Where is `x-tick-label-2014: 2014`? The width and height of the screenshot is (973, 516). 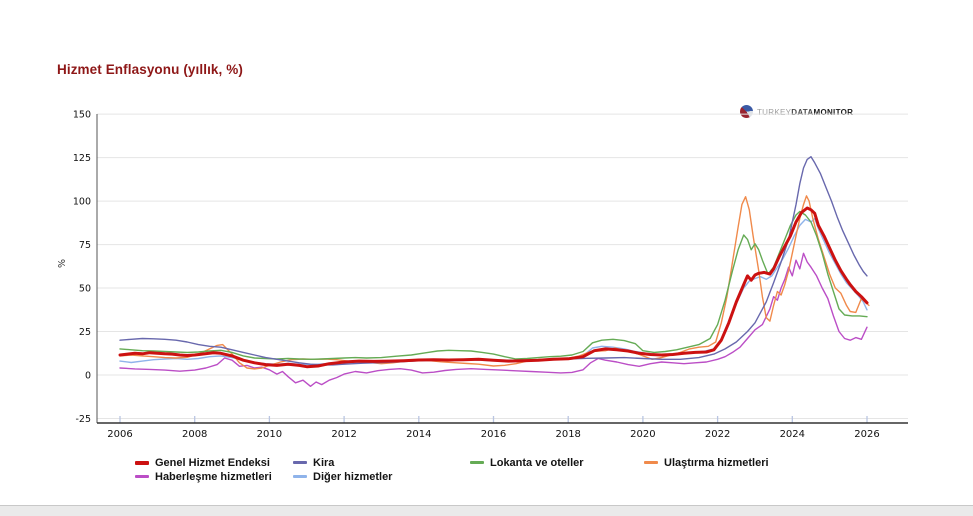
x-tick-label-2014: 2014 is located at coordinates (418, 434).